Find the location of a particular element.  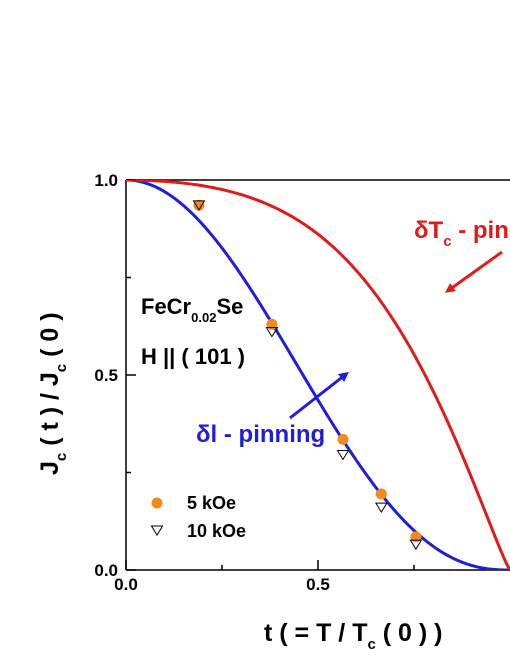

y-tick-label: 0.5 is located at coordinates (106, 375).